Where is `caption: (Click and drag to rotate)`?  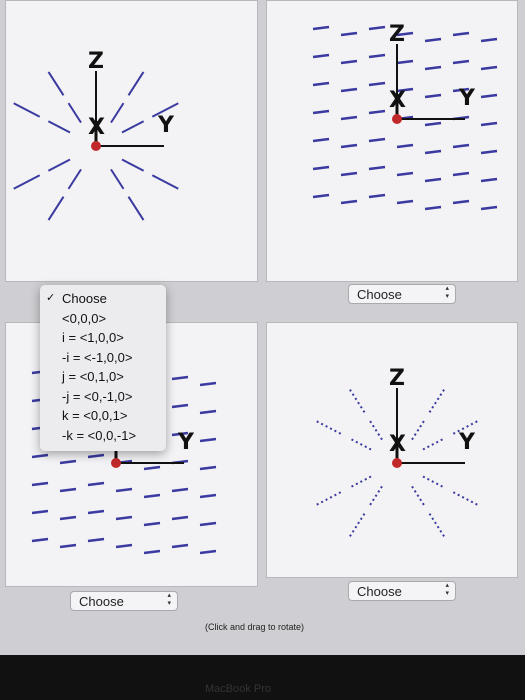 caption: (Click and drag to rotate) is located at coordinates (255, 627).